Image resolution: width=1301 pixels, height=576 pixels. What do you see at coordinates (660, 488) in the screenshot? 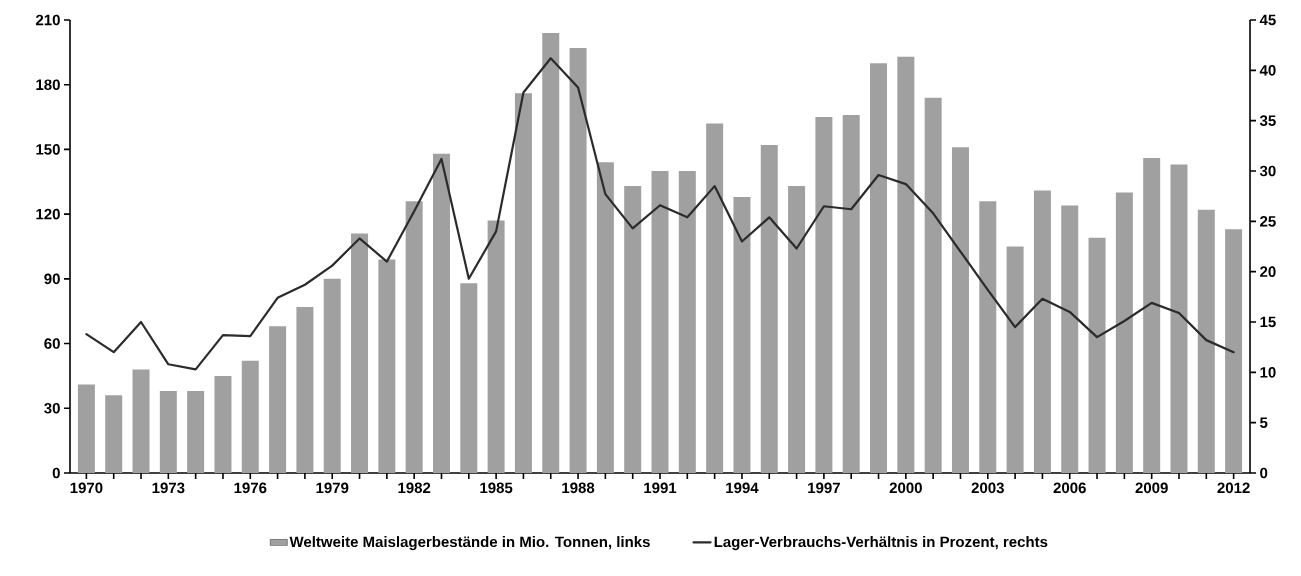
I see `x-tick-label: 1991` at bounding box center [660, 488].